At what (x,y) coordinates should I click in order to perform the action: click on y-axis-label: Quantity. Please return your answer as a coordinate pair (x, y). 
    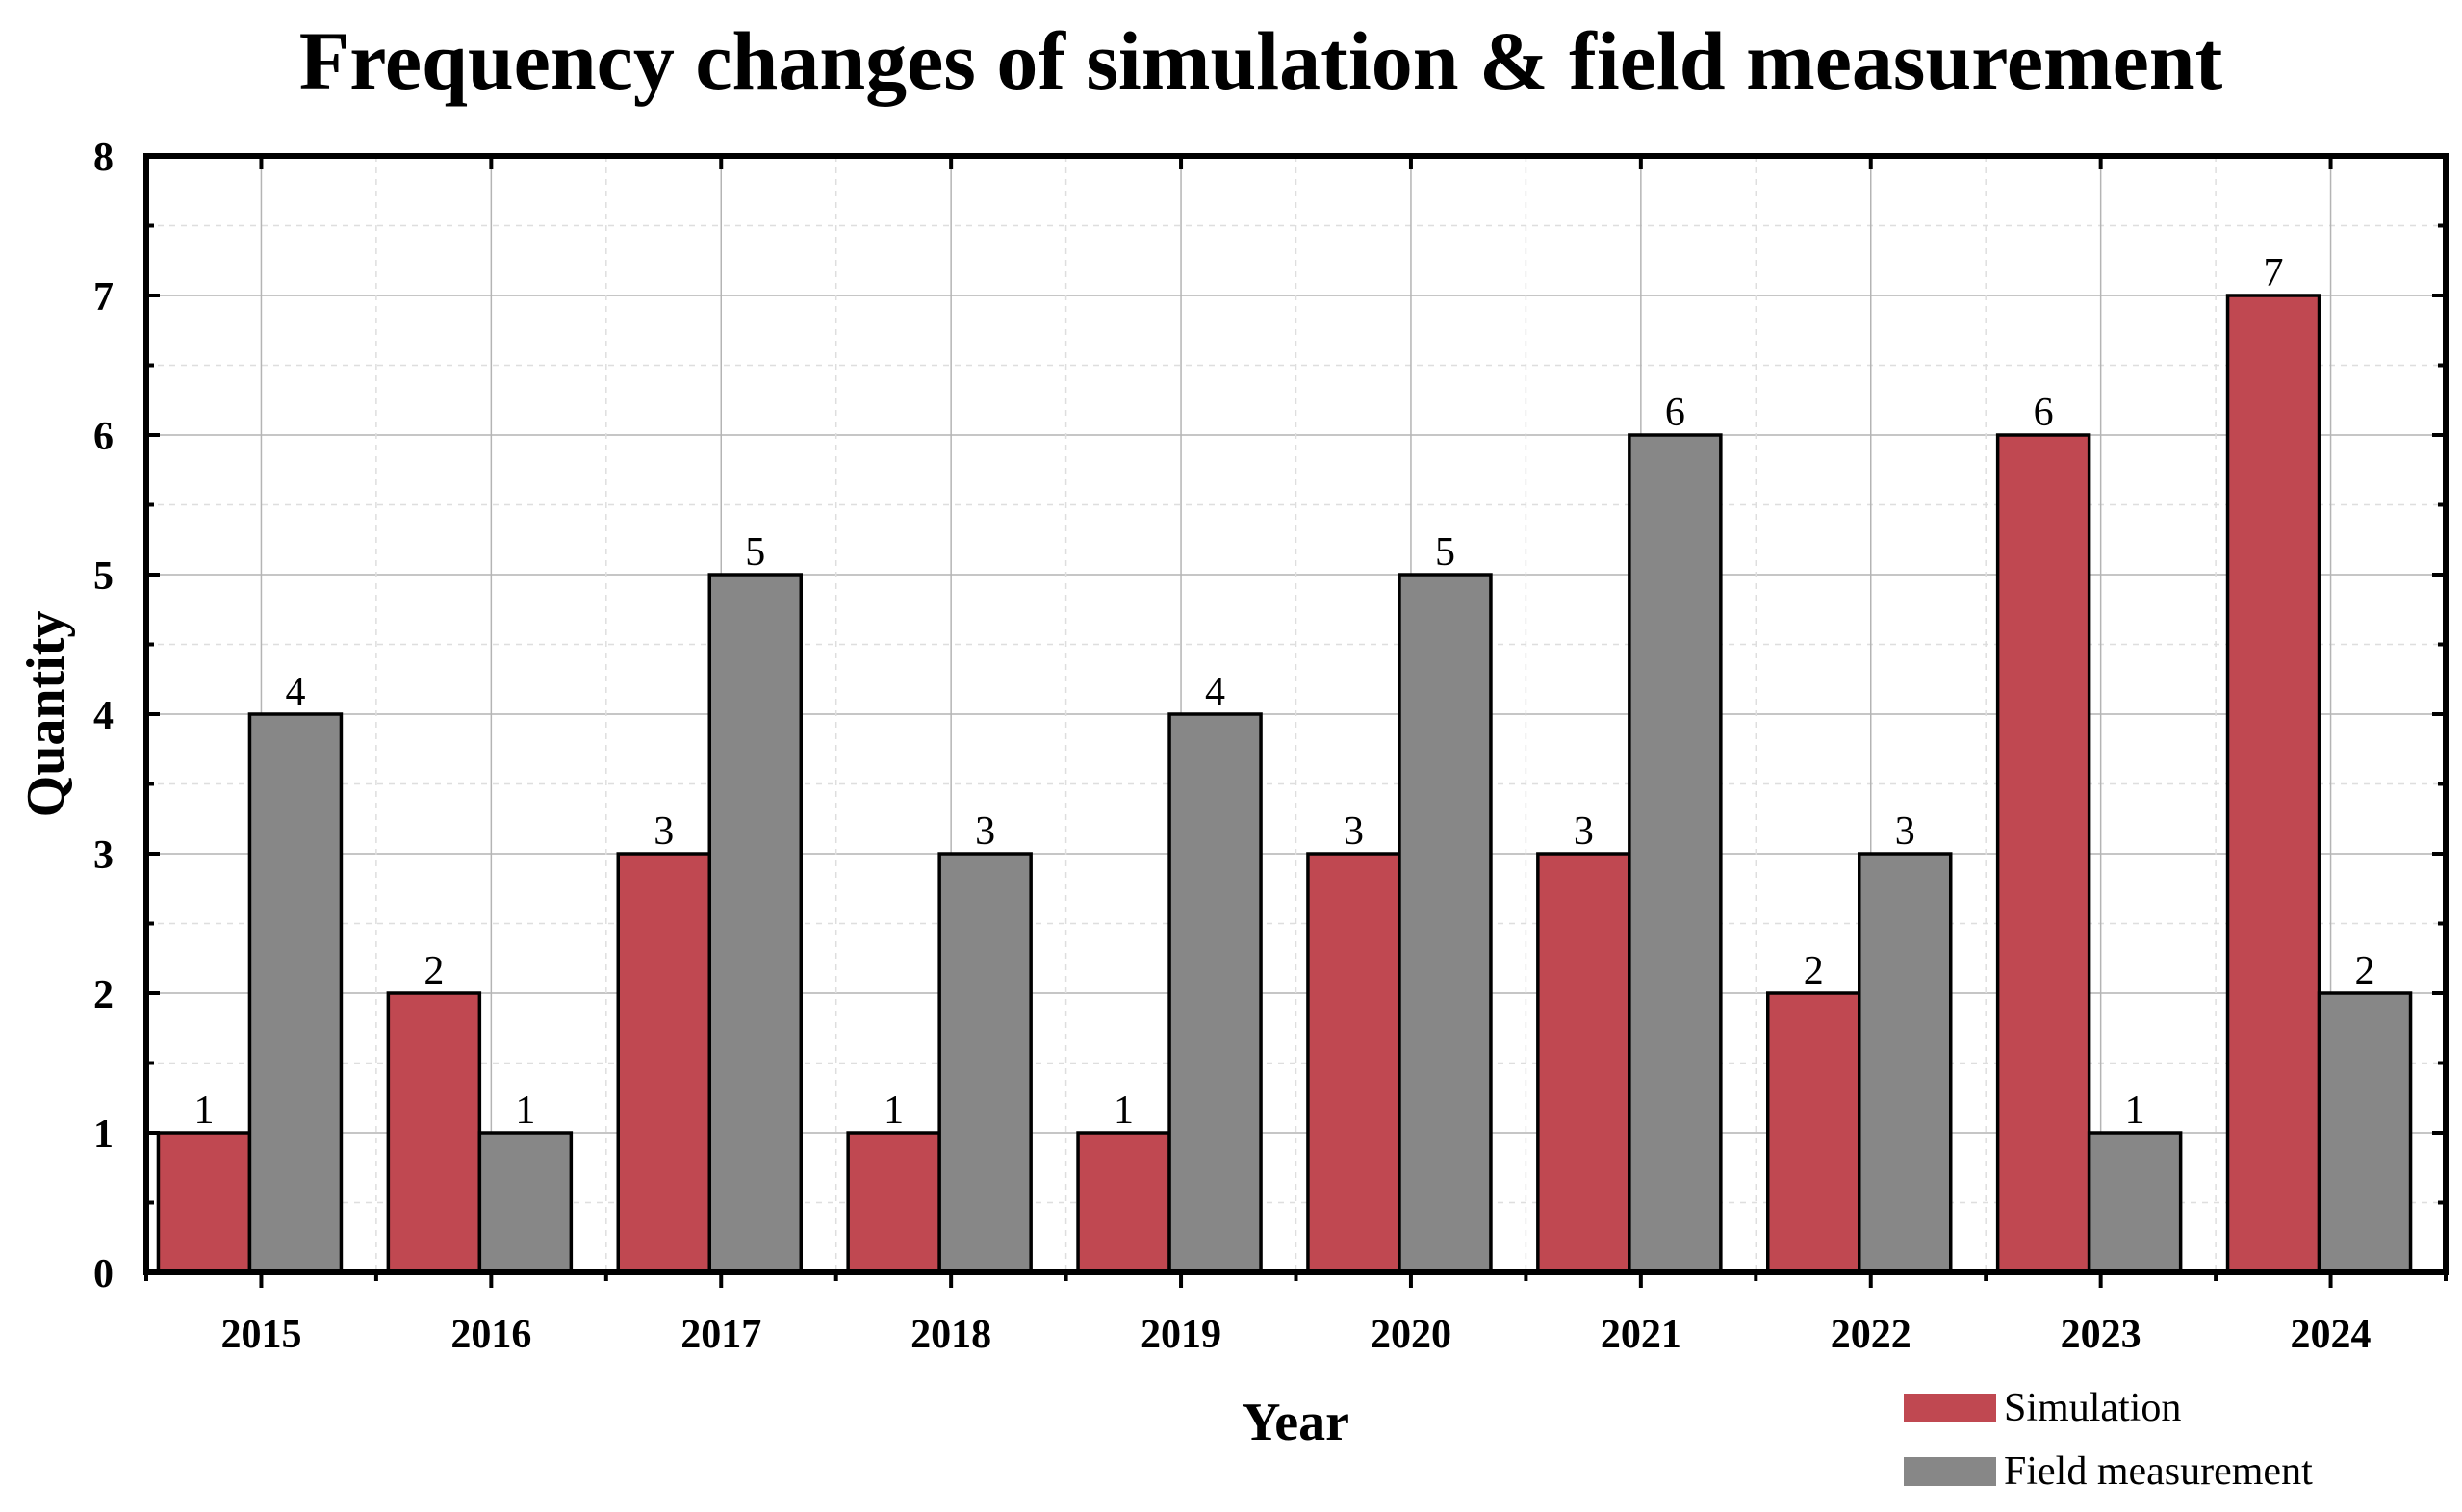
    Looking at the image, I should click on (46, 714).